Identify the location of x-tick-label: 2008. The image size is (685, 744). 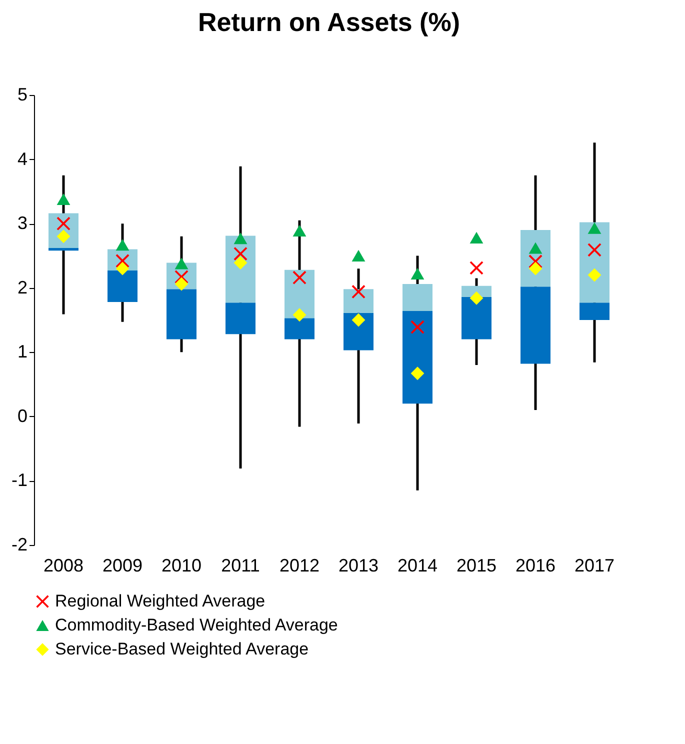
(63, 566).